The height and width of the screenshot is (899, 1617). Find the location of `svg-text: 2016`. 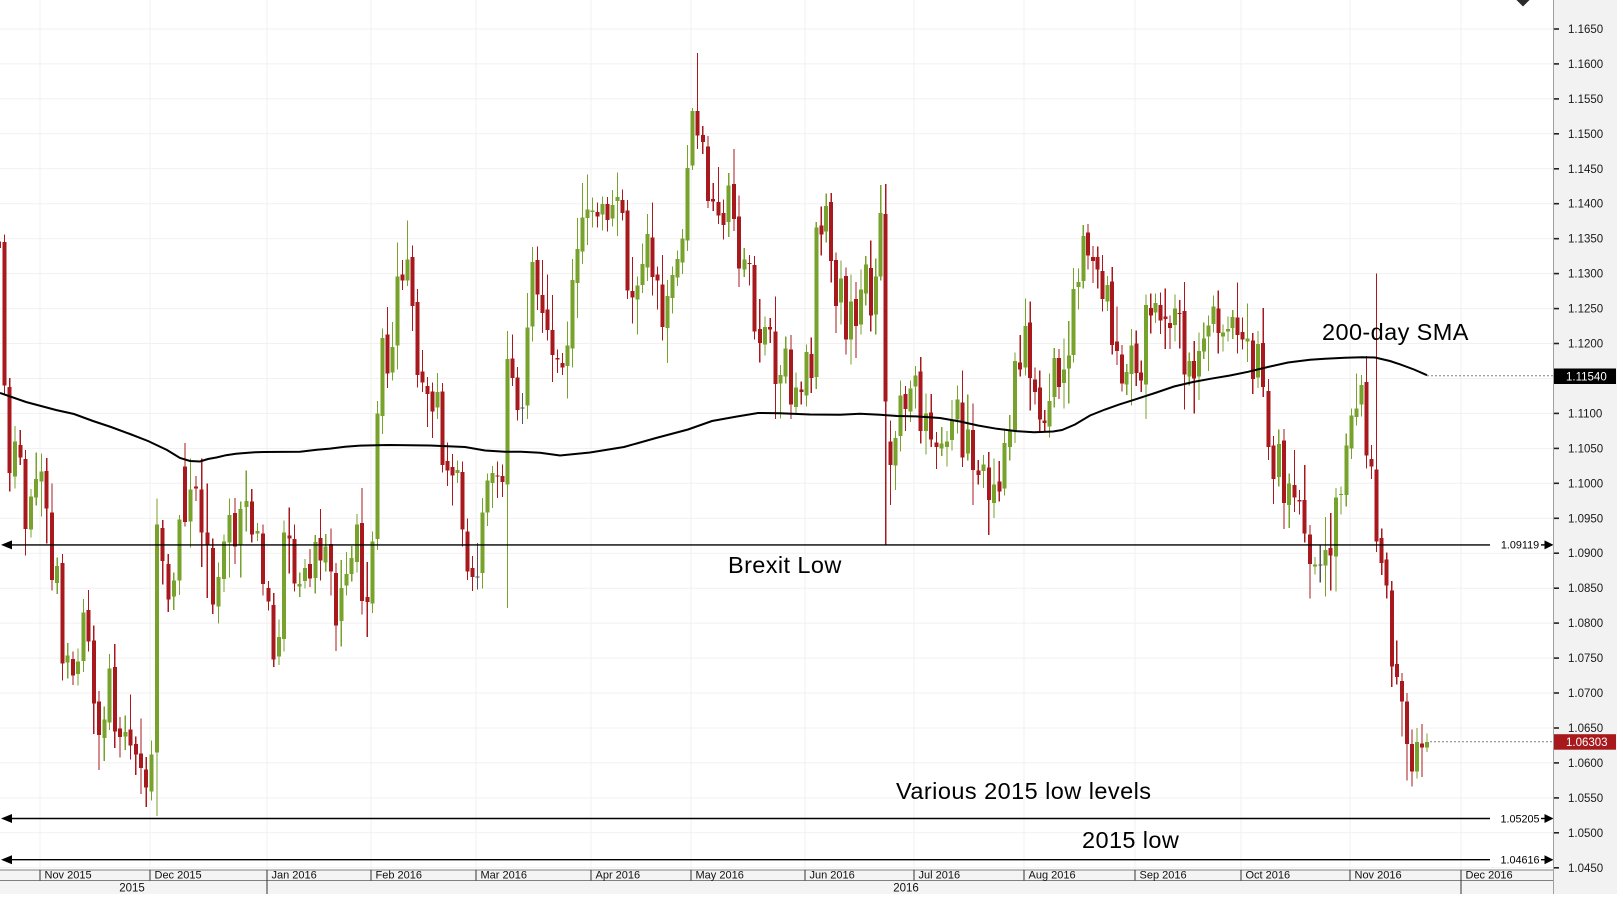

svg-text: 2016 is located at coordinates (906, 889).